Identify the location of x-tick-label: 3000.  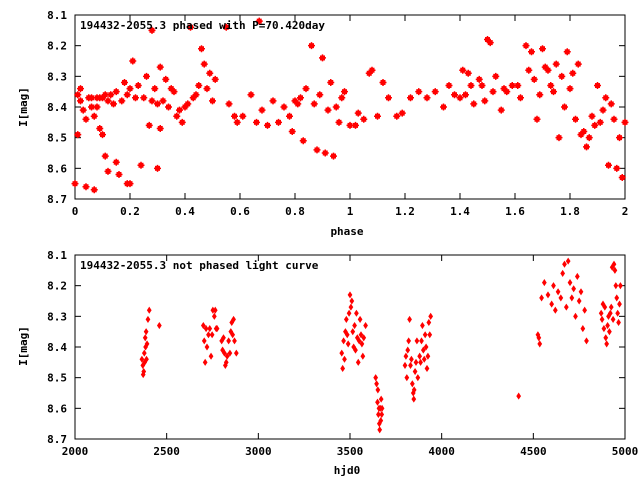
(258, 451).